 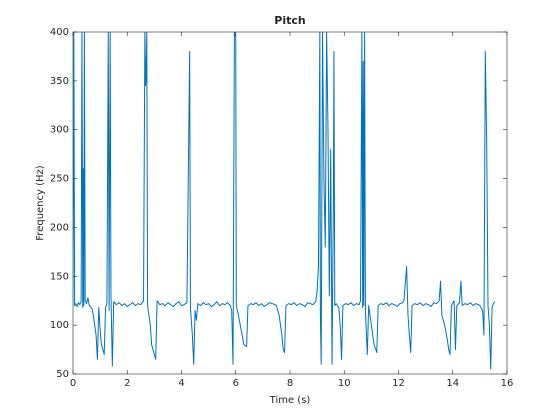 I want to click on x-tick-label: 0, so click(x=73, y=383).